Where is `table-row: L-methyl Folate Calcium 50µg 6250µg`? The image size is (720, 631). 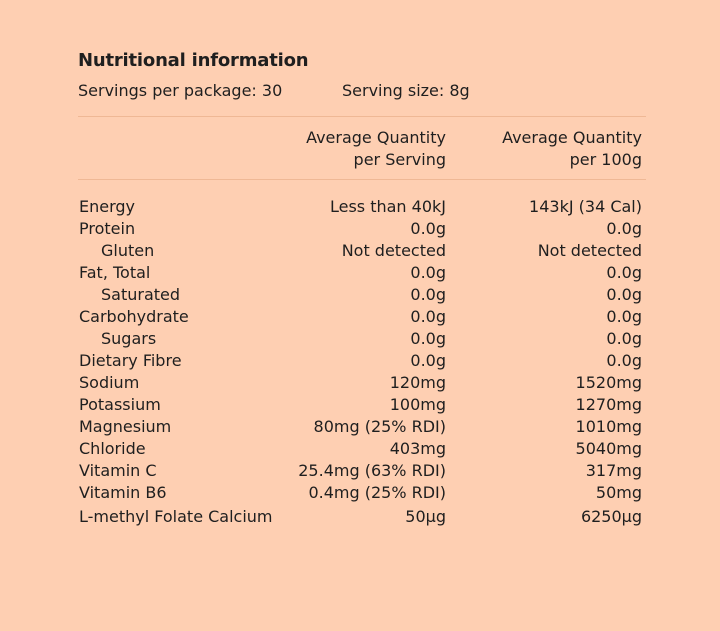 table-row: L-methyl Folate Calcium 50µg 6250µg is located at coordinates (362, 517).